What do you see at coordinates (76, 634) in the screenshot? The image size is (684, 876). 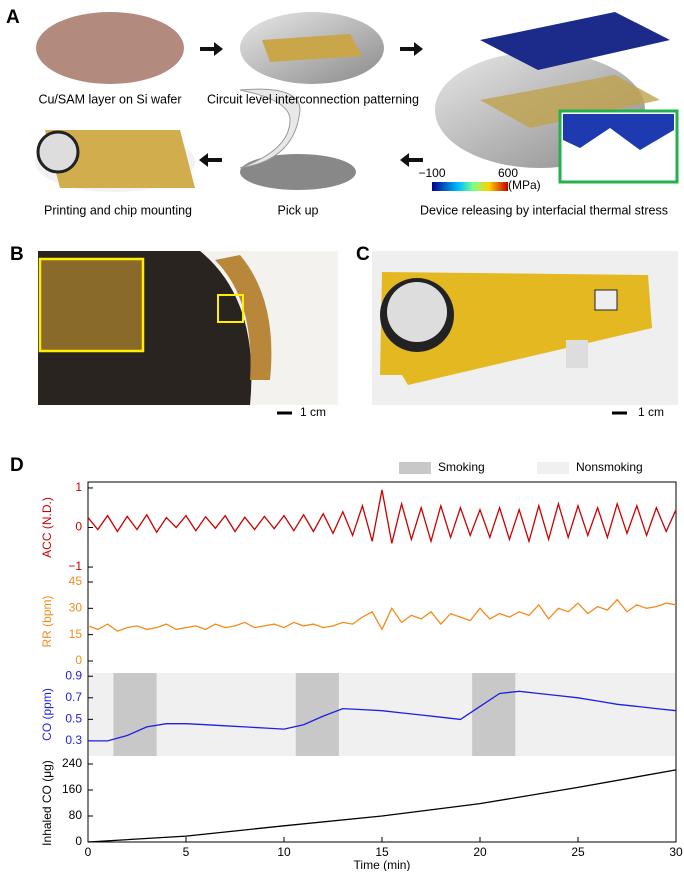 I see `y-tick-label: 15` at bounding box center [76, 634].